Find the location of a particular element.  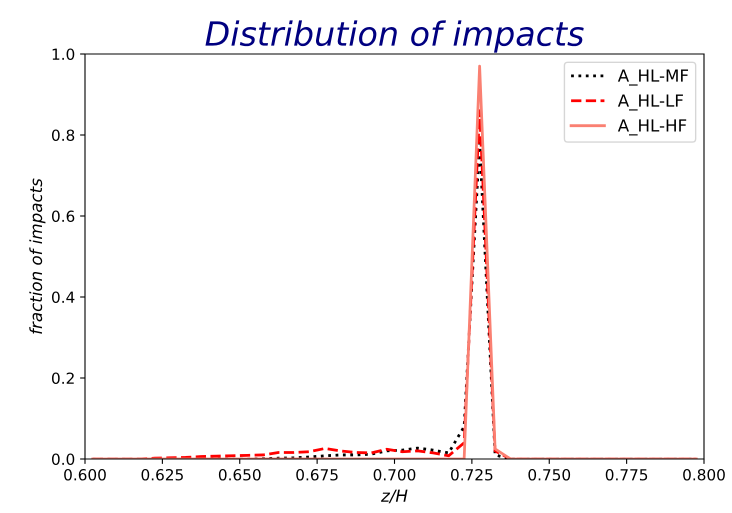

x-tick-label: 0.800 is located at coordinates (704, 474).